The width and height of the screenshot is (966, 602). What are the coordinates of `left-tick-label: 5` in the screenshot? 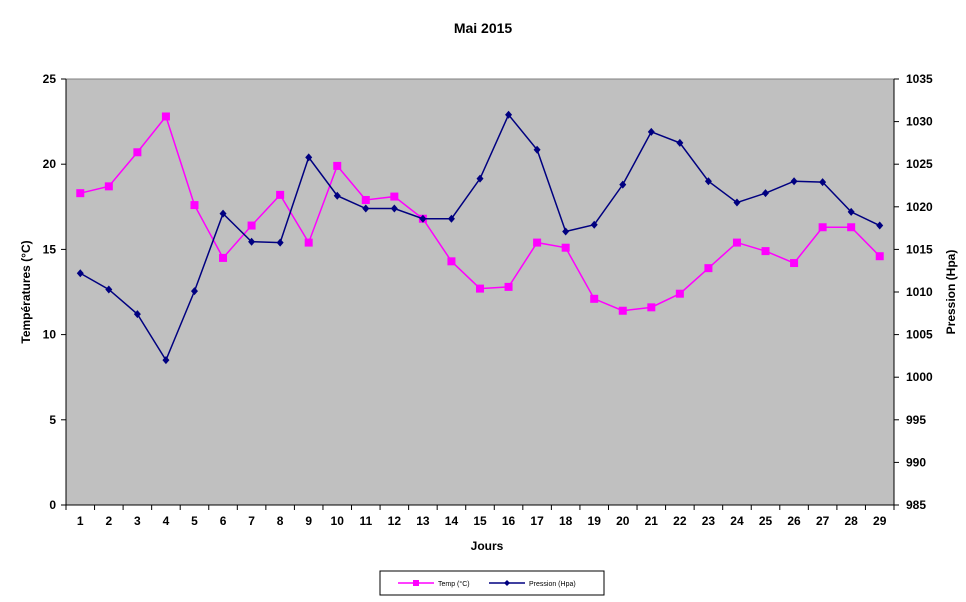 It's located at (52, 420).